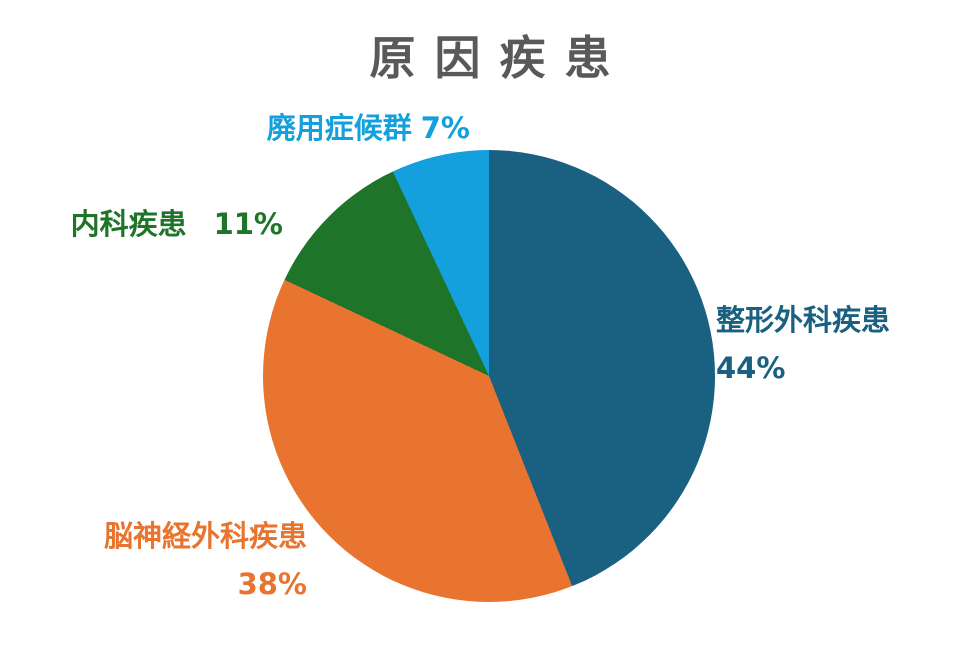 The image size is (980, 654). What do you see at coordinates (248, 224) in the screenshot?
I see `slice-percent: 11%` at bounding box center [248, 224].